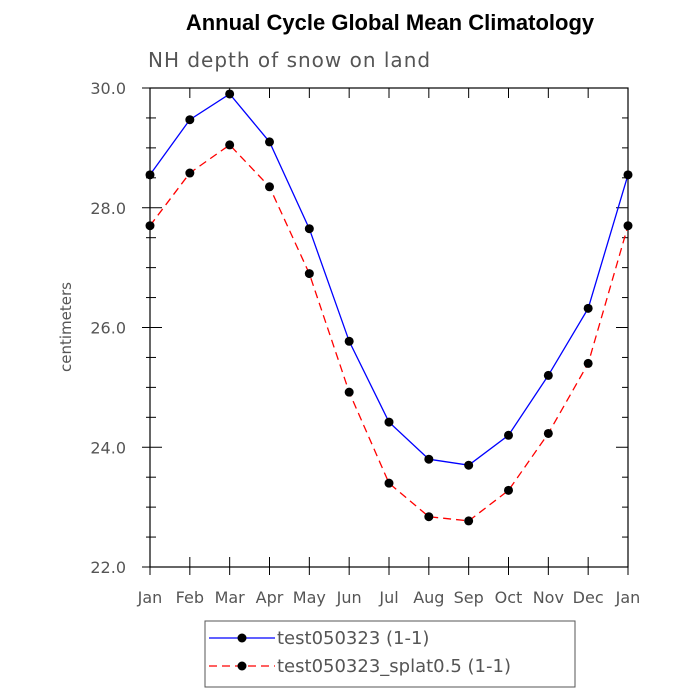 This screenshot has height=700, width=700. I want to click on x-tick-label: Dec, so click(588, 597).